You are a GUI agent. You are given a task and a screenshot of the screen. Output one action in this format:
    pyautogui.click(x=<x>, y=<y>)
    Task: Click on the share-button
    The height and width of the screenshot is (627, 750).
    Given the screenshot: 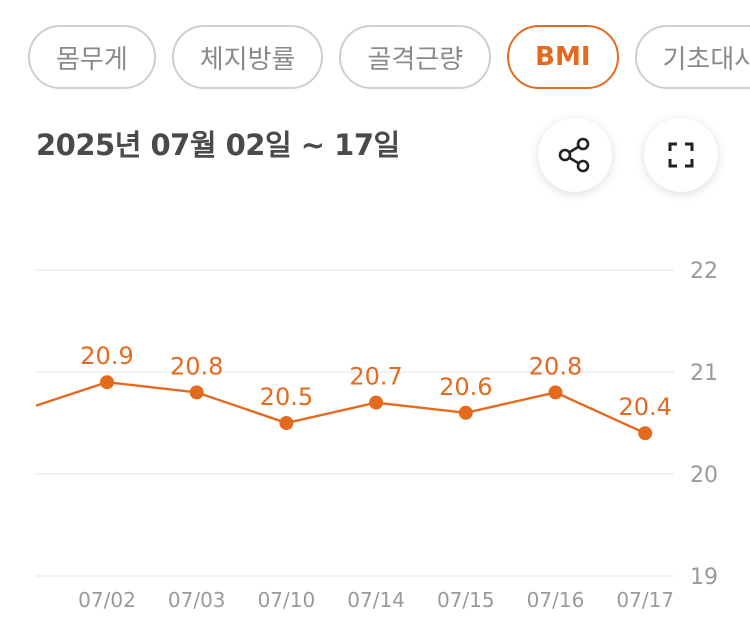 What is the action you would take?
    pyautogui.click(x=575, y=155)
    